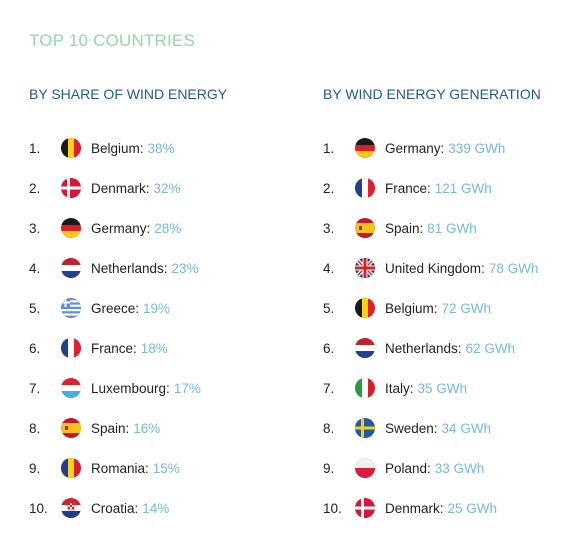 The height and width of the screenshot is (537, 573). I want to click on poland-flag-icon, so click(365, 468).